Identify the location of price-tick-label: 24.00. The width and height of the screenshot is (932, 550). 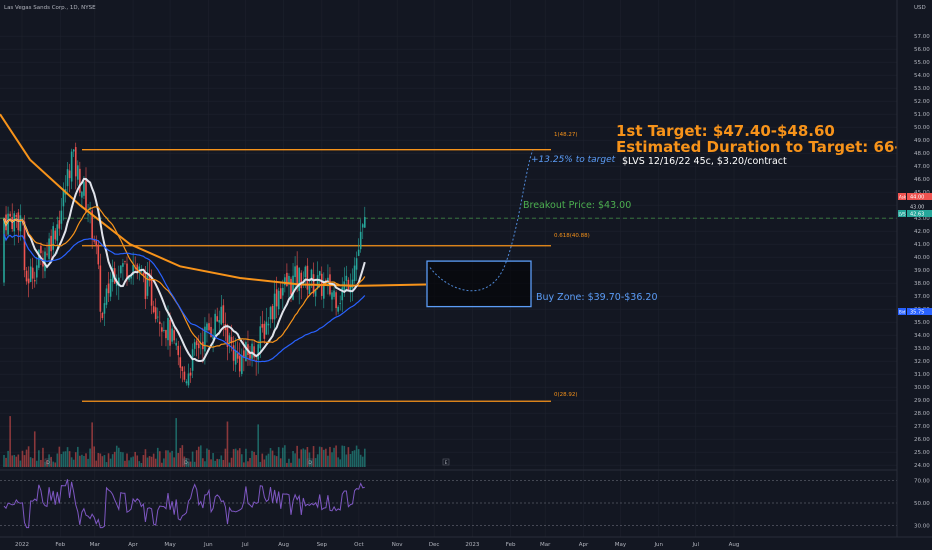
(922, 466).